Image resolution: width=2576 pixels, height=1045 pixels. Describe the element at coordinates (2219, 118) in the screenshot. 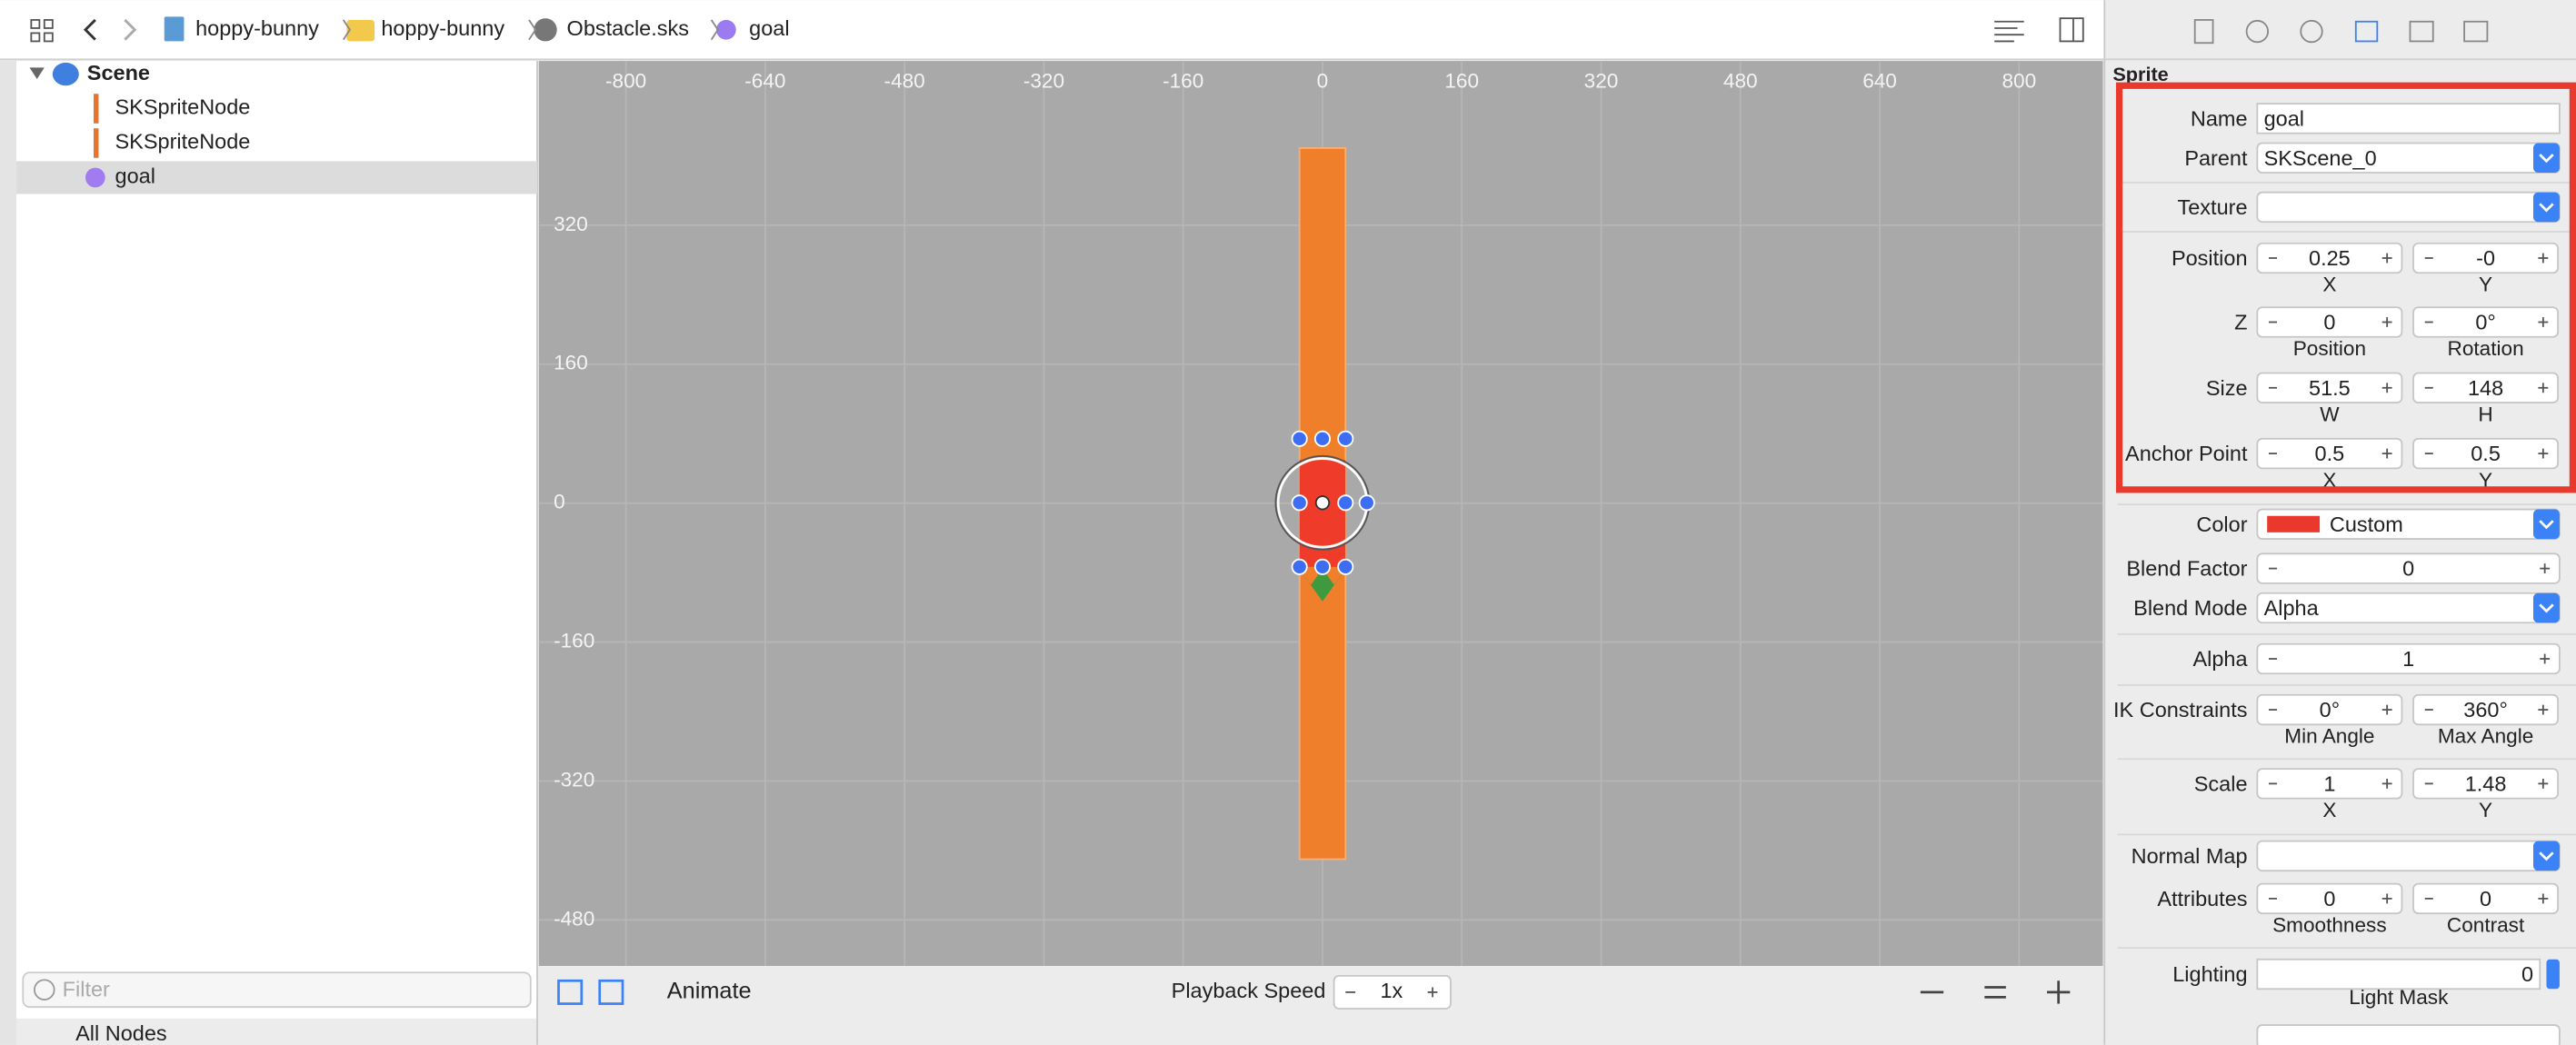

I see `field-label: Name` at that location.